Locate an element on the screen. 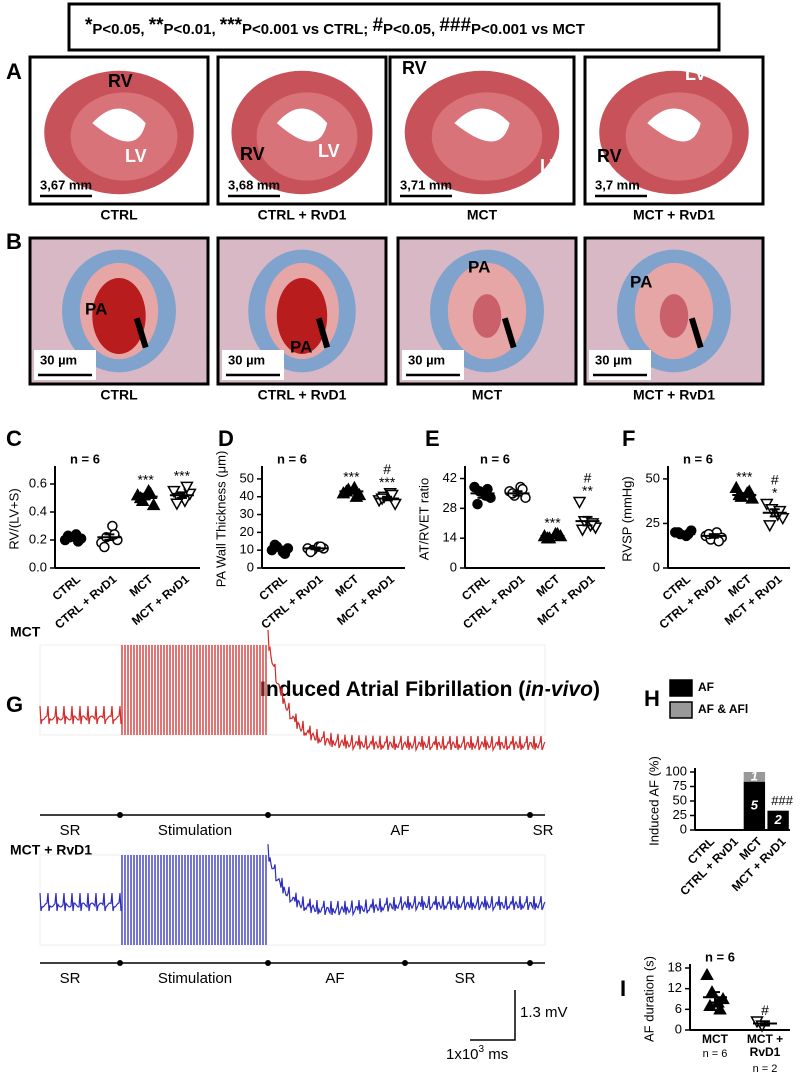 The width and height of the screenshot is (800, 1078). caption: MCT + RvD1 is located at coordinates (674, 215).